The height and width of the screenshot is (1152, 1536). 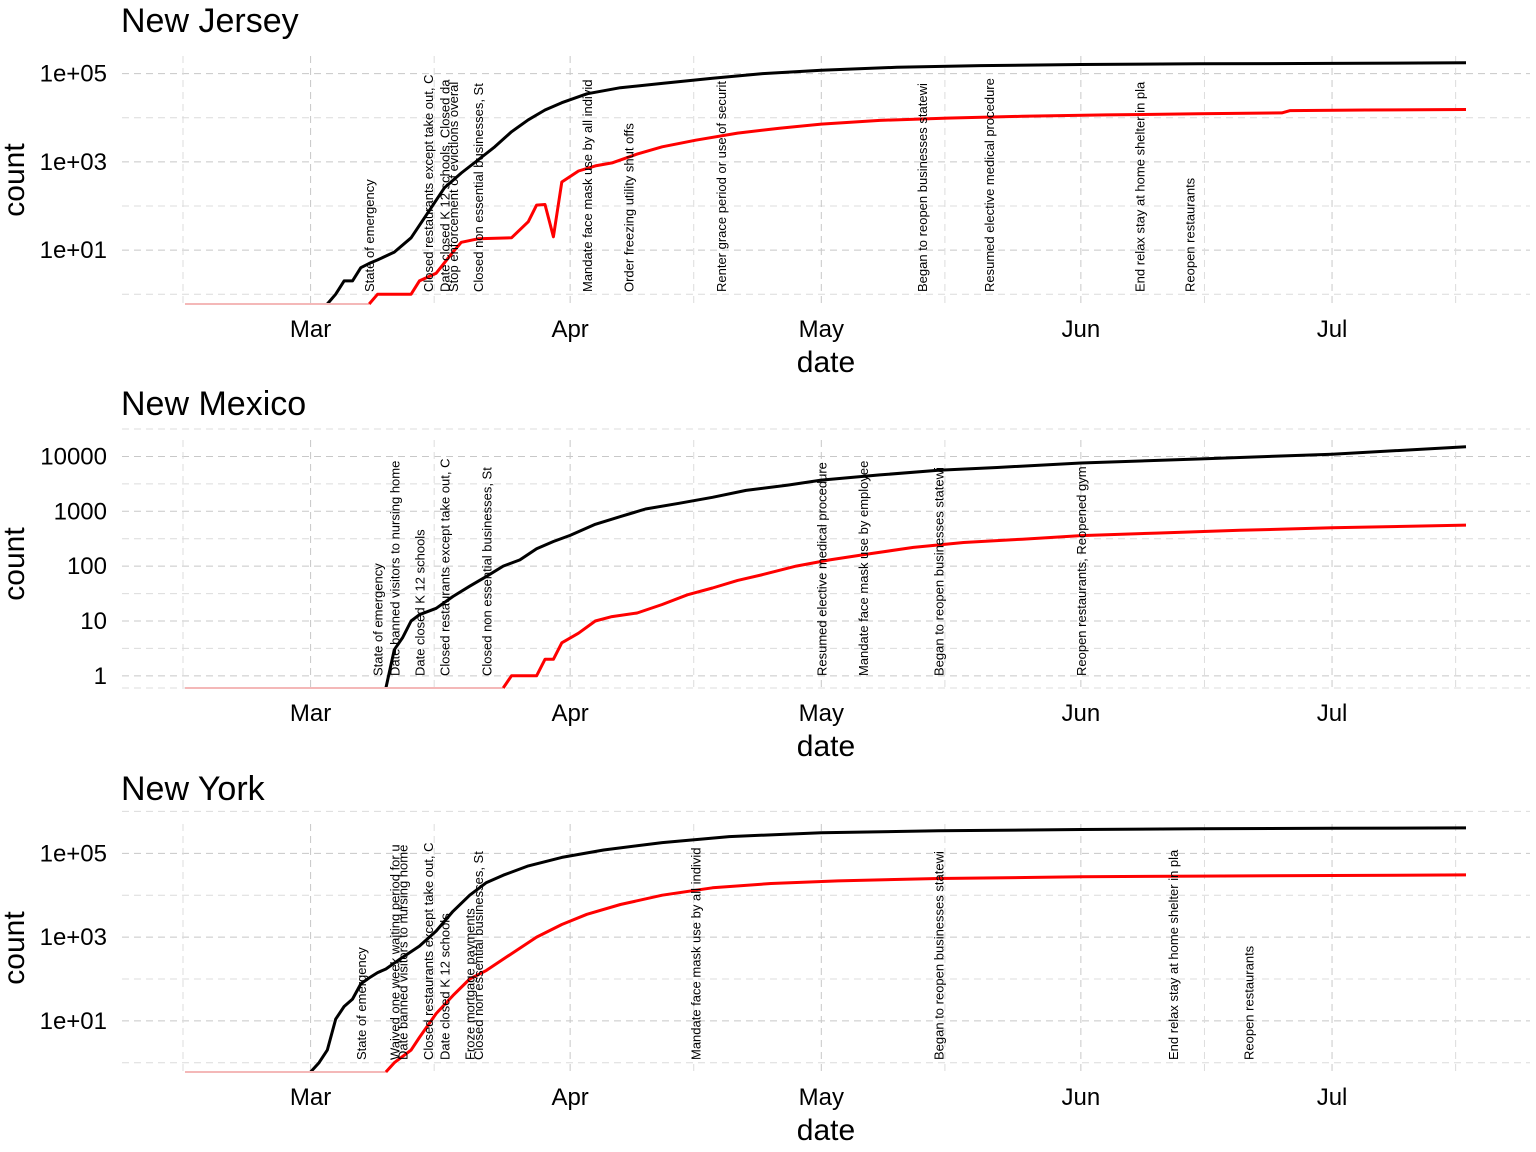 What do you see at coordinates (394, 952) in the screenshot?
I see `event-label: Waived one week waiting period for u` at bounding box center [394, 952].